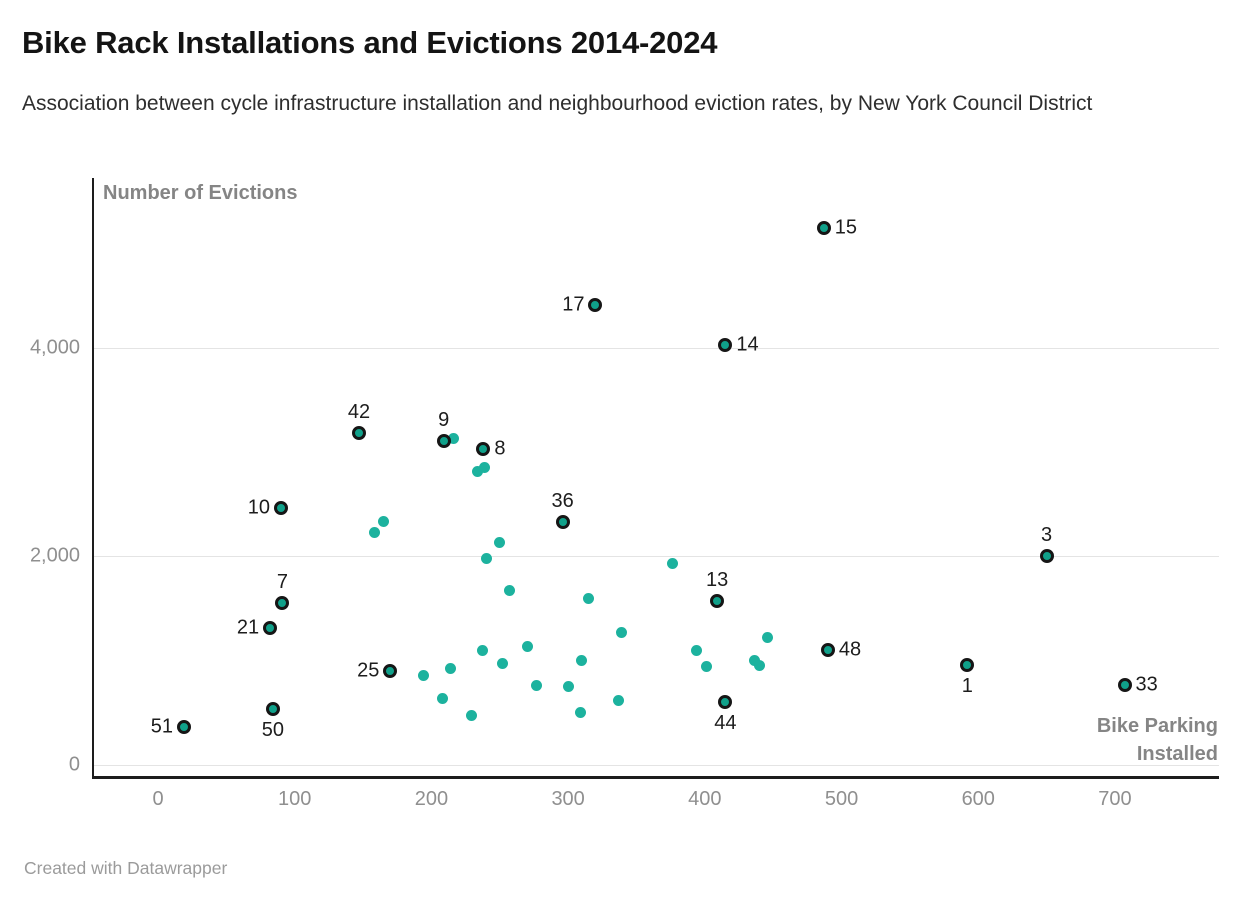  I want to click on point-label-district-21: 21, so click(248, 627).